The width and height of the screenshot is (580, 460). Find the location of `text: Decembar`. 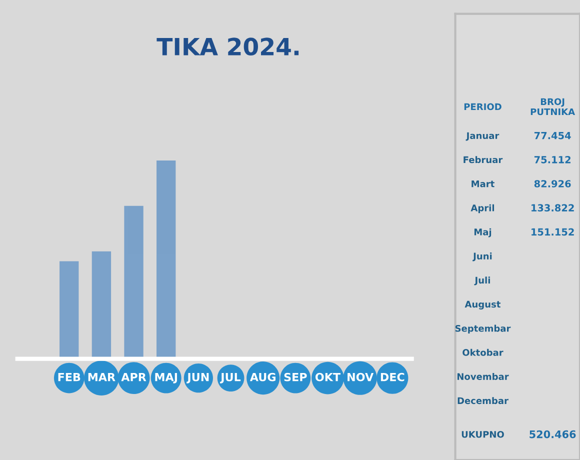

text: Decembar is located at coordinates (483, 400).